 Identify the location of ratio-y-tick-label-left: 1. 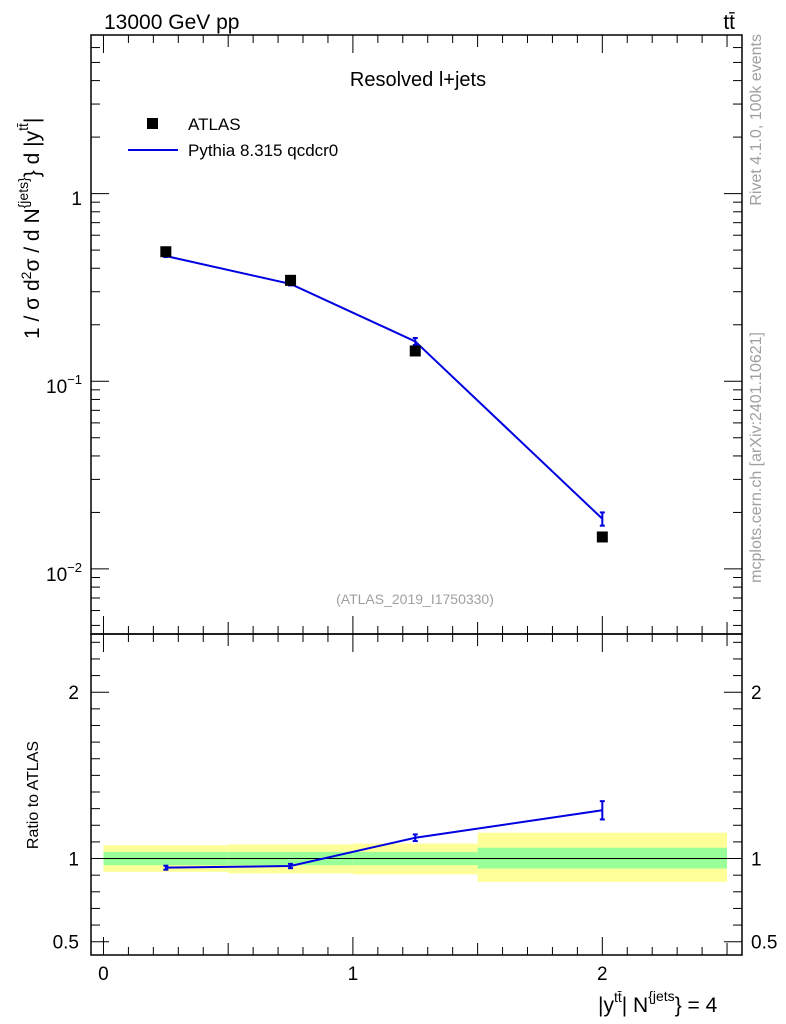
(73, 860).